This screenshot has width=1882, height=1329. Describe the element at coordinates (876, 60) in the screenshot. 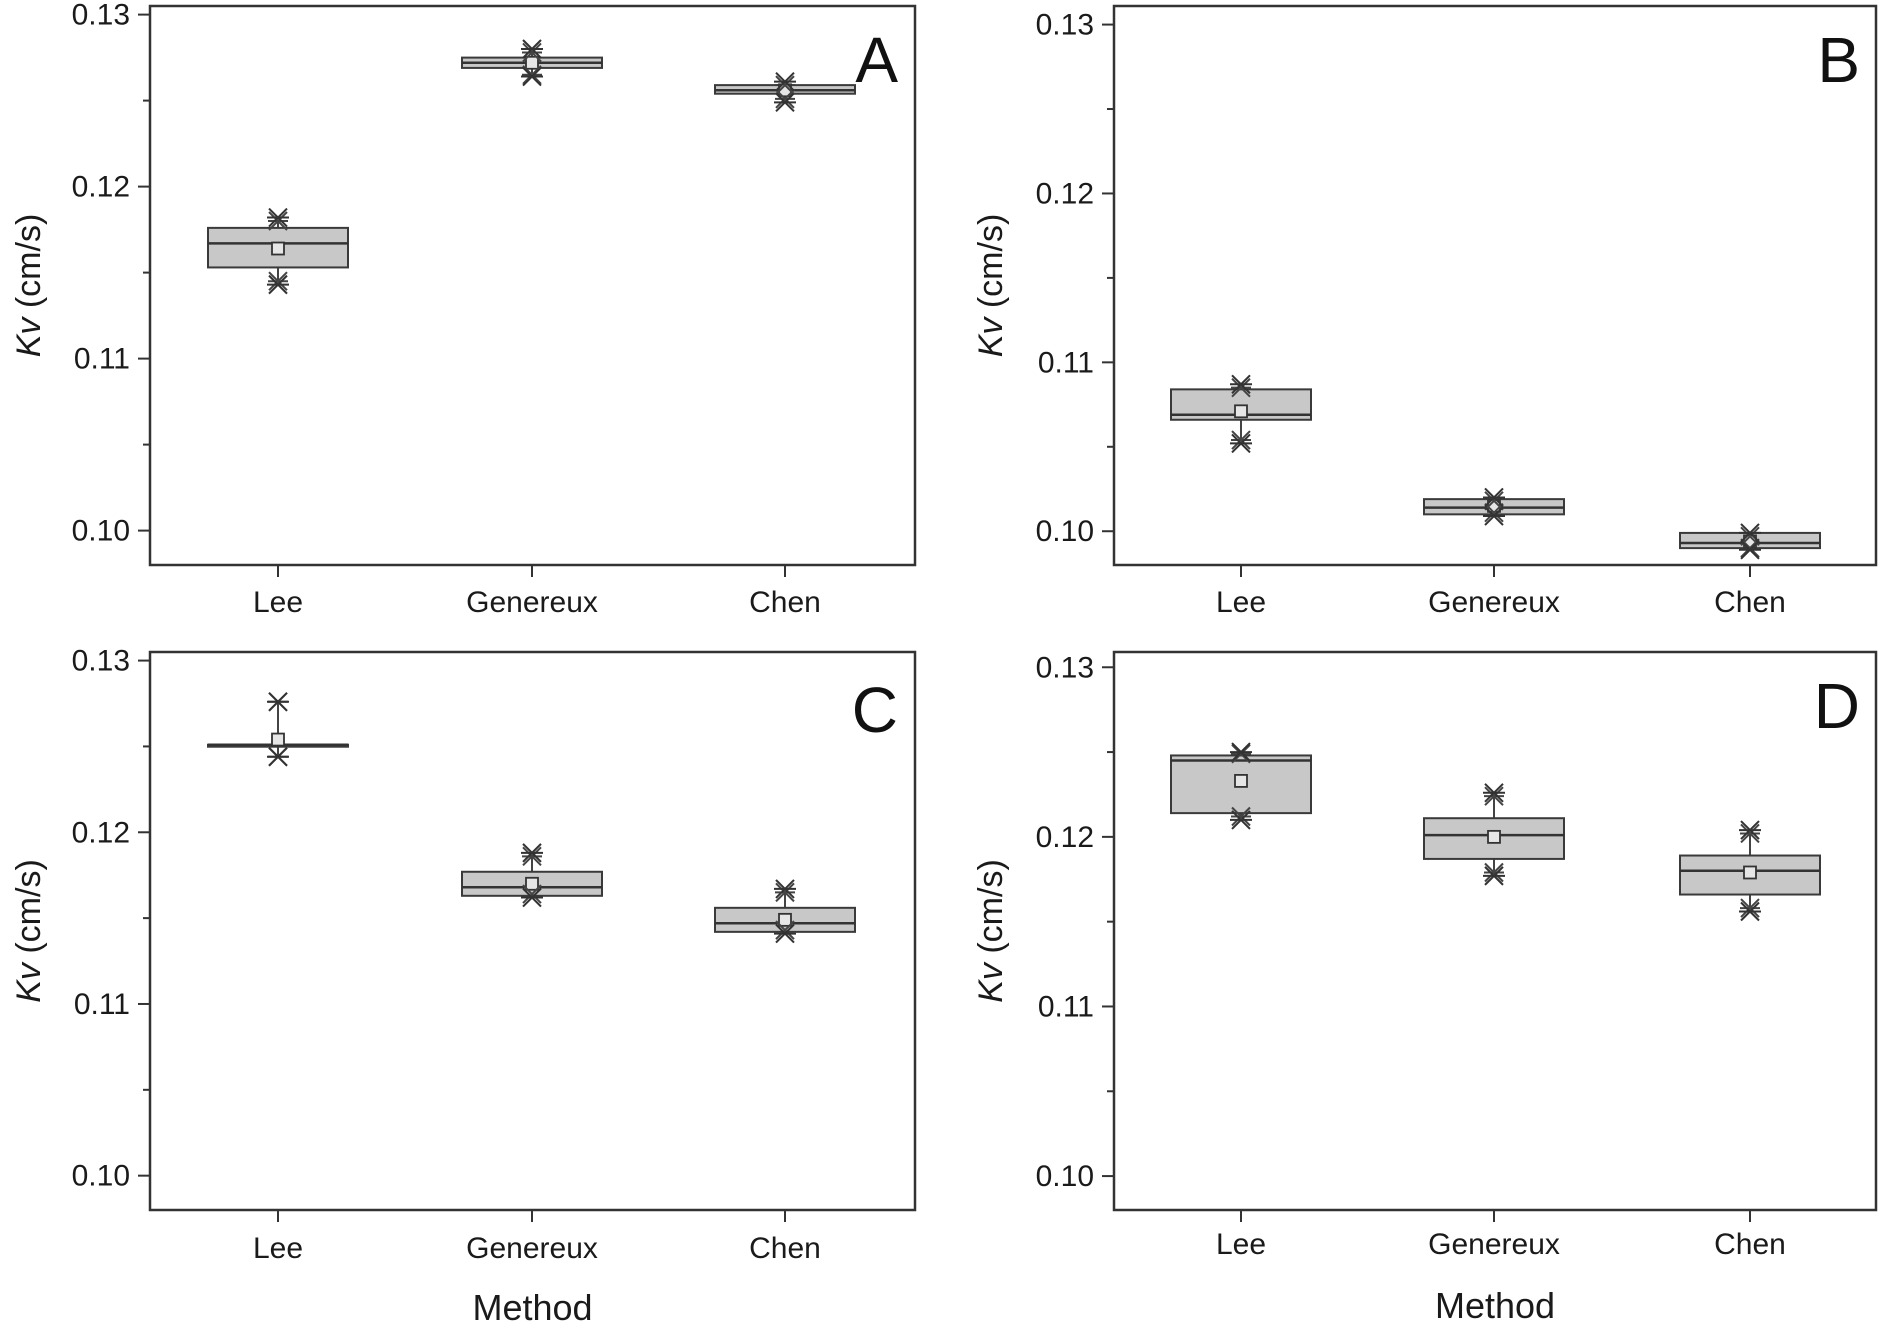

I see `panel-letter: A` at that location.